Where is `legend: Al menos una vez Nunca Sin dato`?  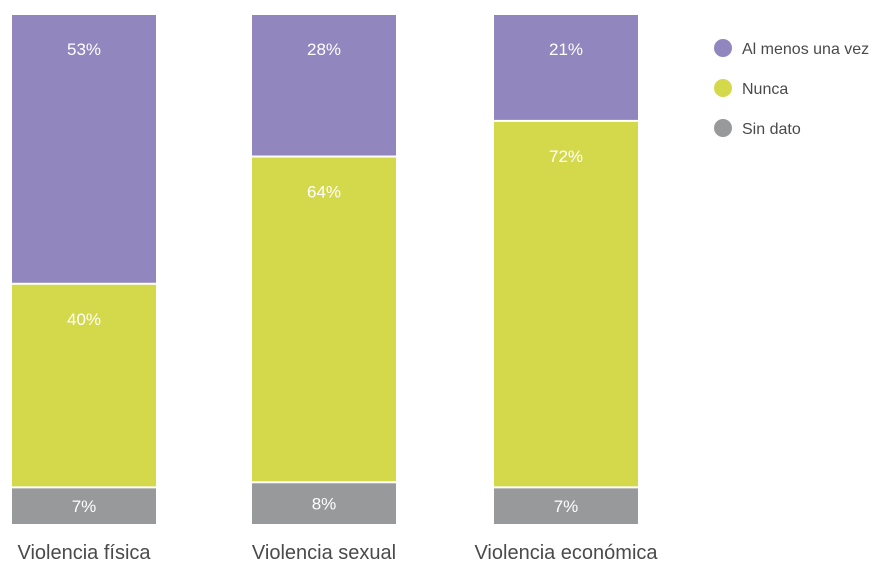
legend: Al menos una vez Nunca Sin dato is located at coordinates (791, 88).